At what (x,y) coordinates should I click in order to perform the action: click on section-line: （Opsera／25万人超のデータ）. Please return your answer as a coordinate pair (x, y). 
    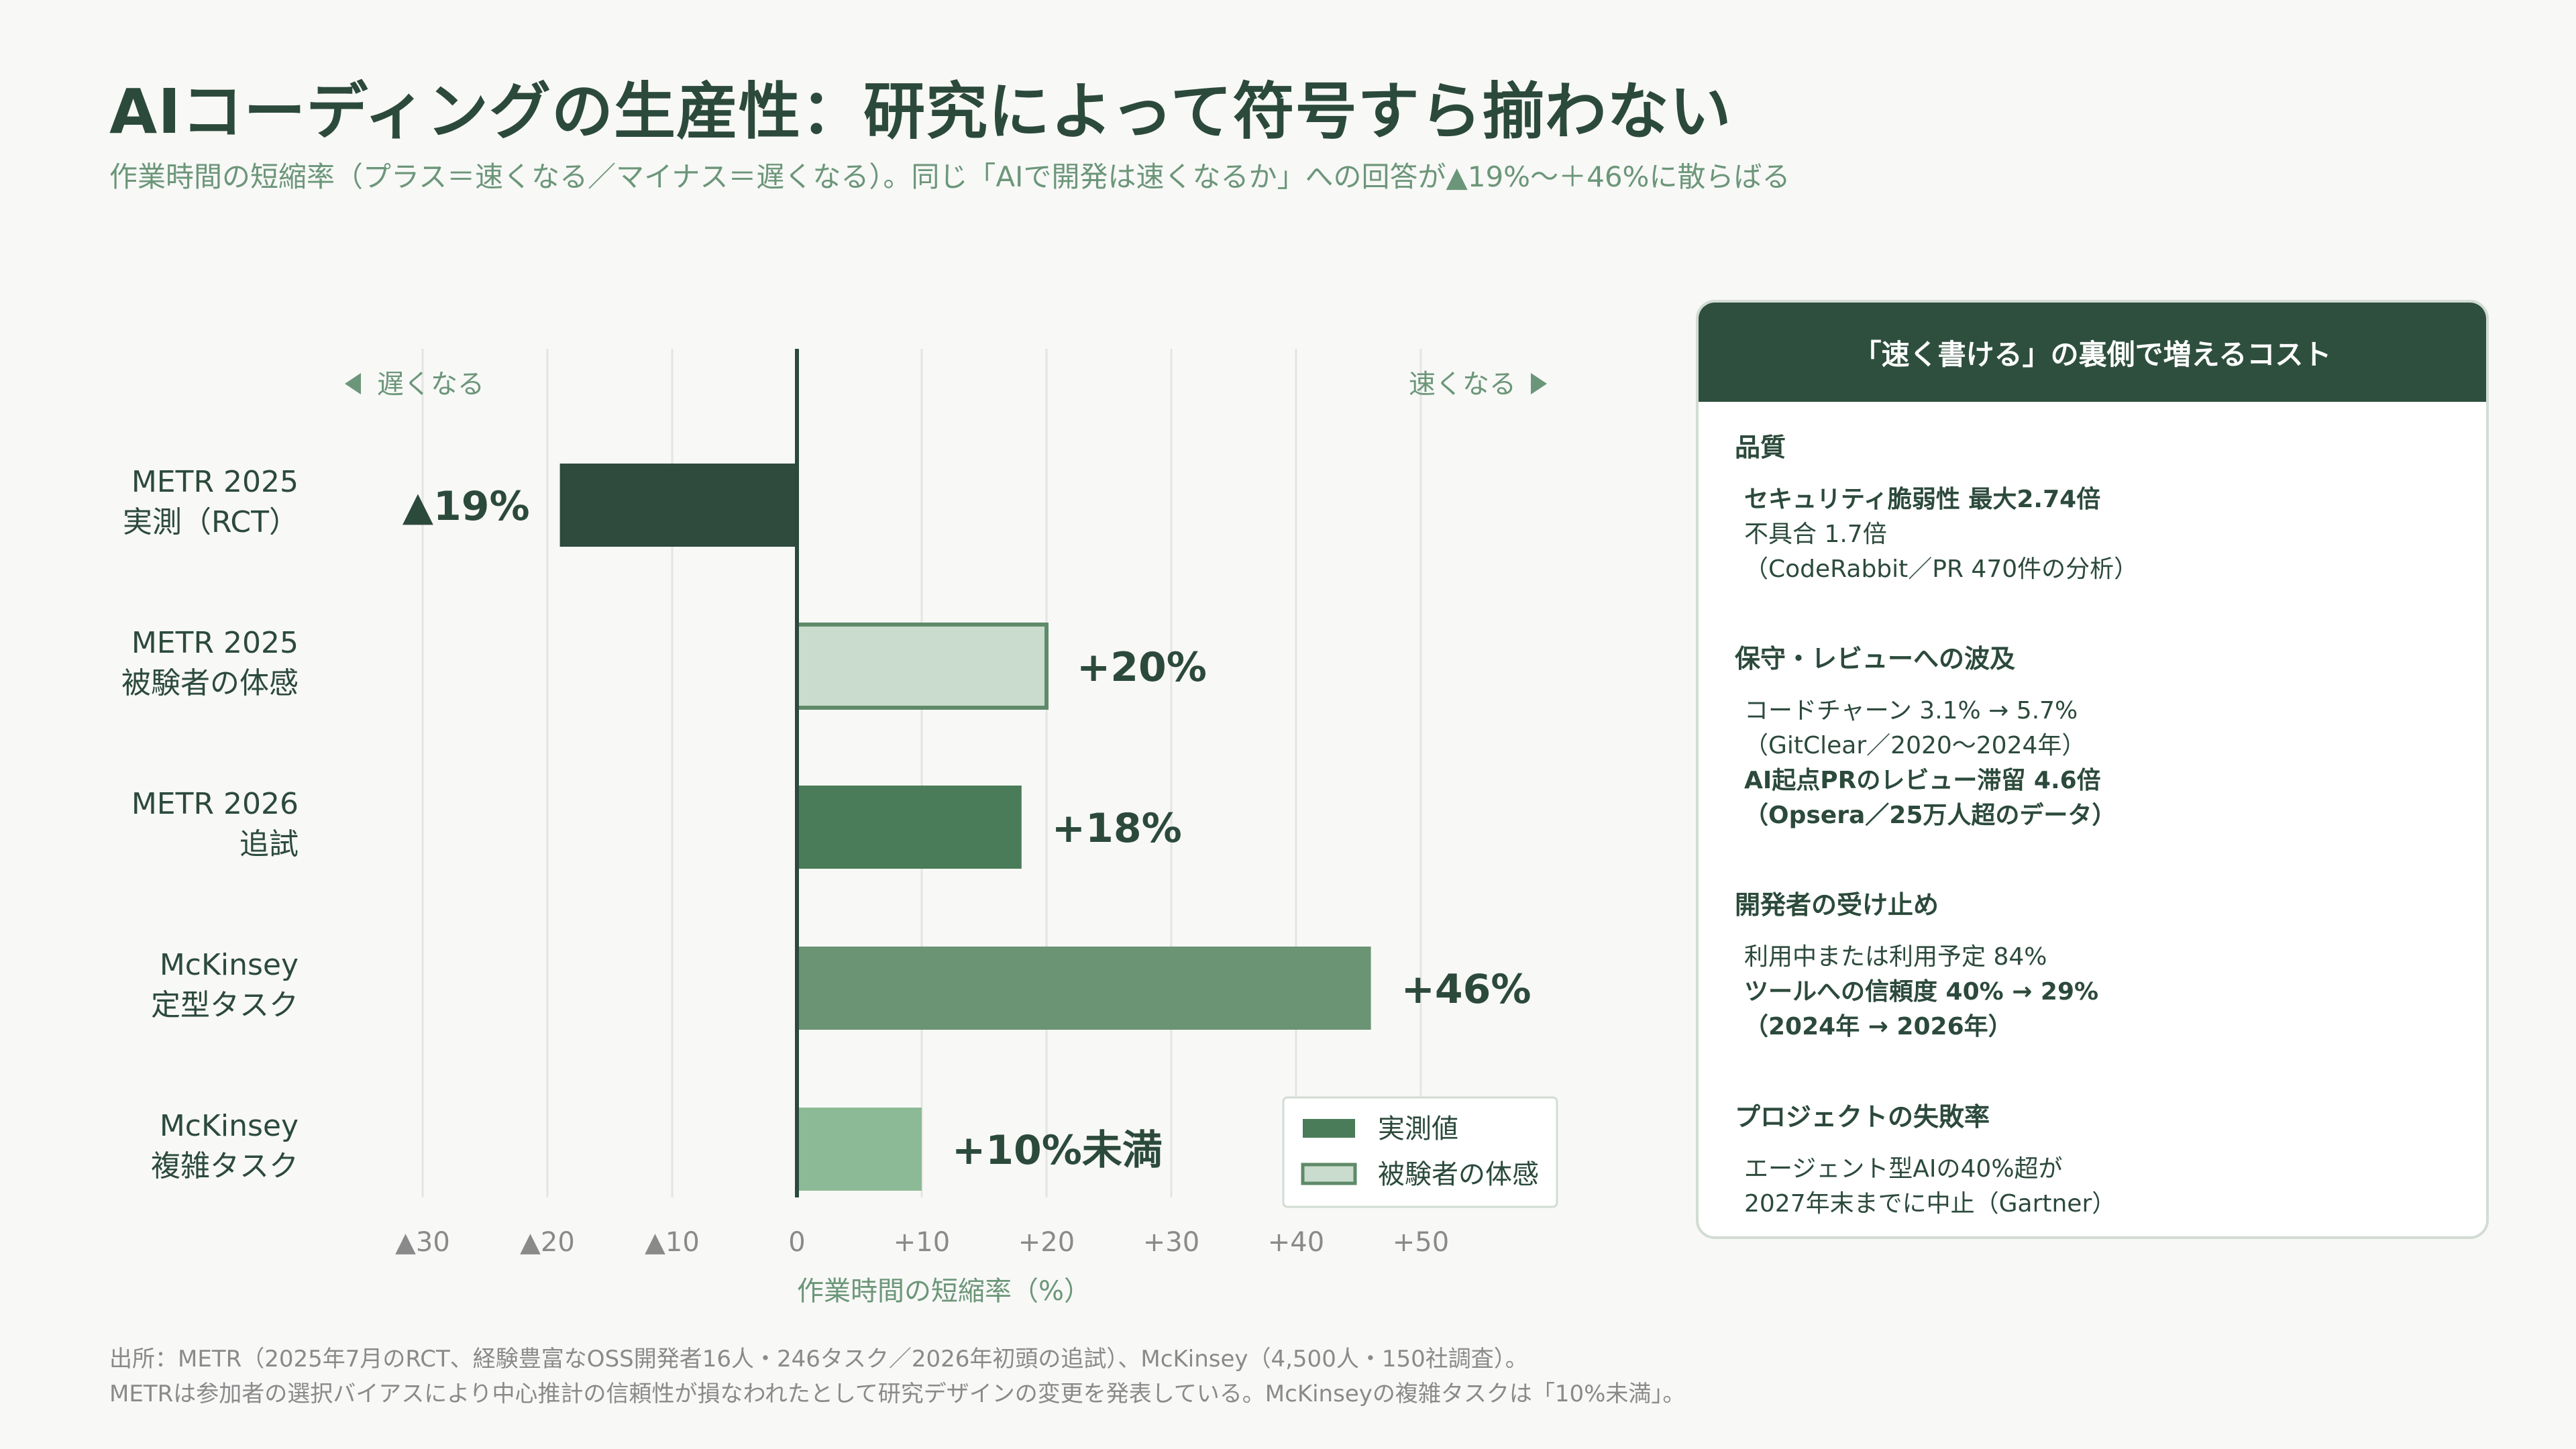
    Looking at the image, I should click on (1930, 815).